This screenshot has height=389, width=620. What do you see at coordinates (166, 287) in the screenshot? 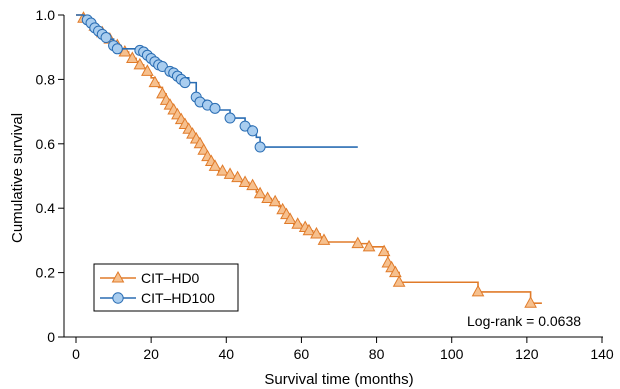
I see `legend: CIT–HD0 CIT–HD100` at bounding box center [166, 287].